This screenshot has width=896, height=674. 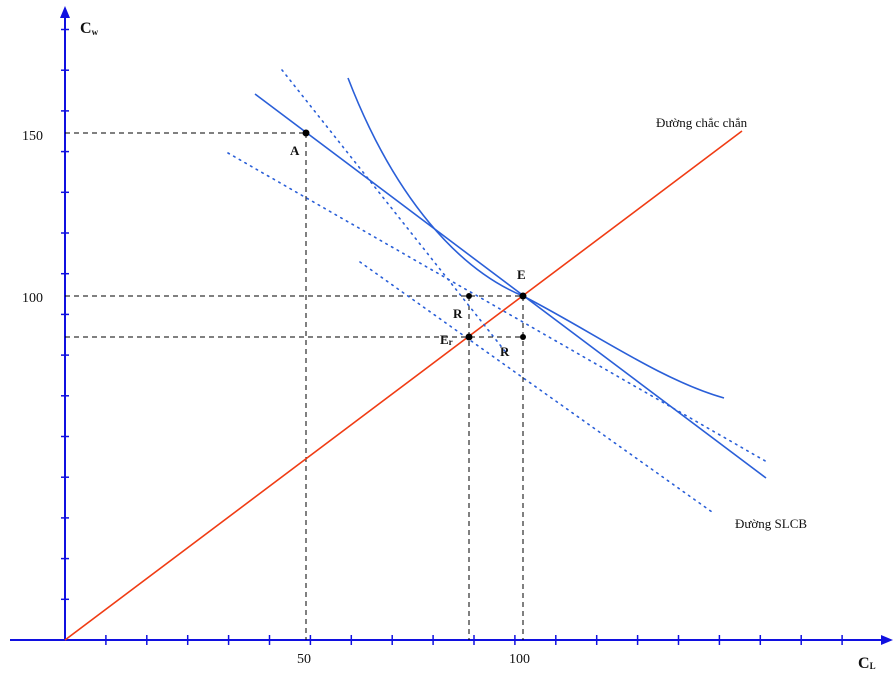 I want to click on label-er: Er, so click(x=446, y=339).